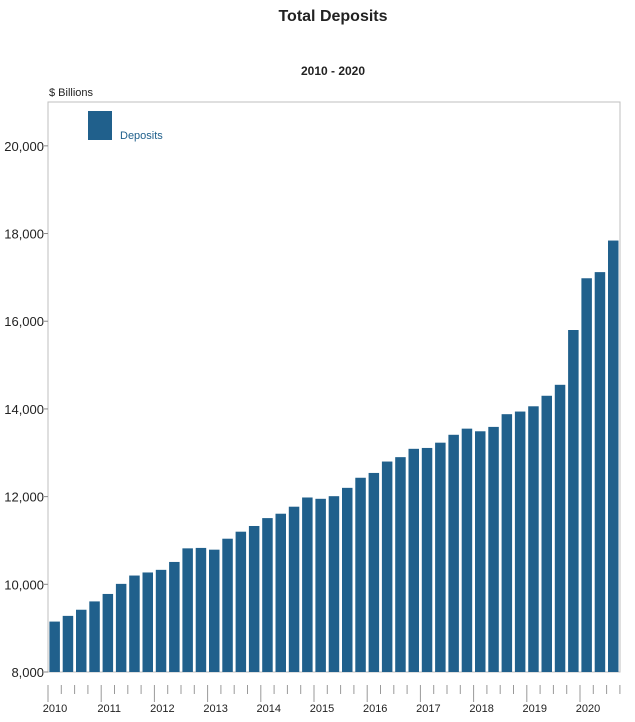 This screenshot has width=635, height=722. Describe the element at coordinates (27, 672) in the screenshot. I see `y-tick-label: 8,000` at that location.